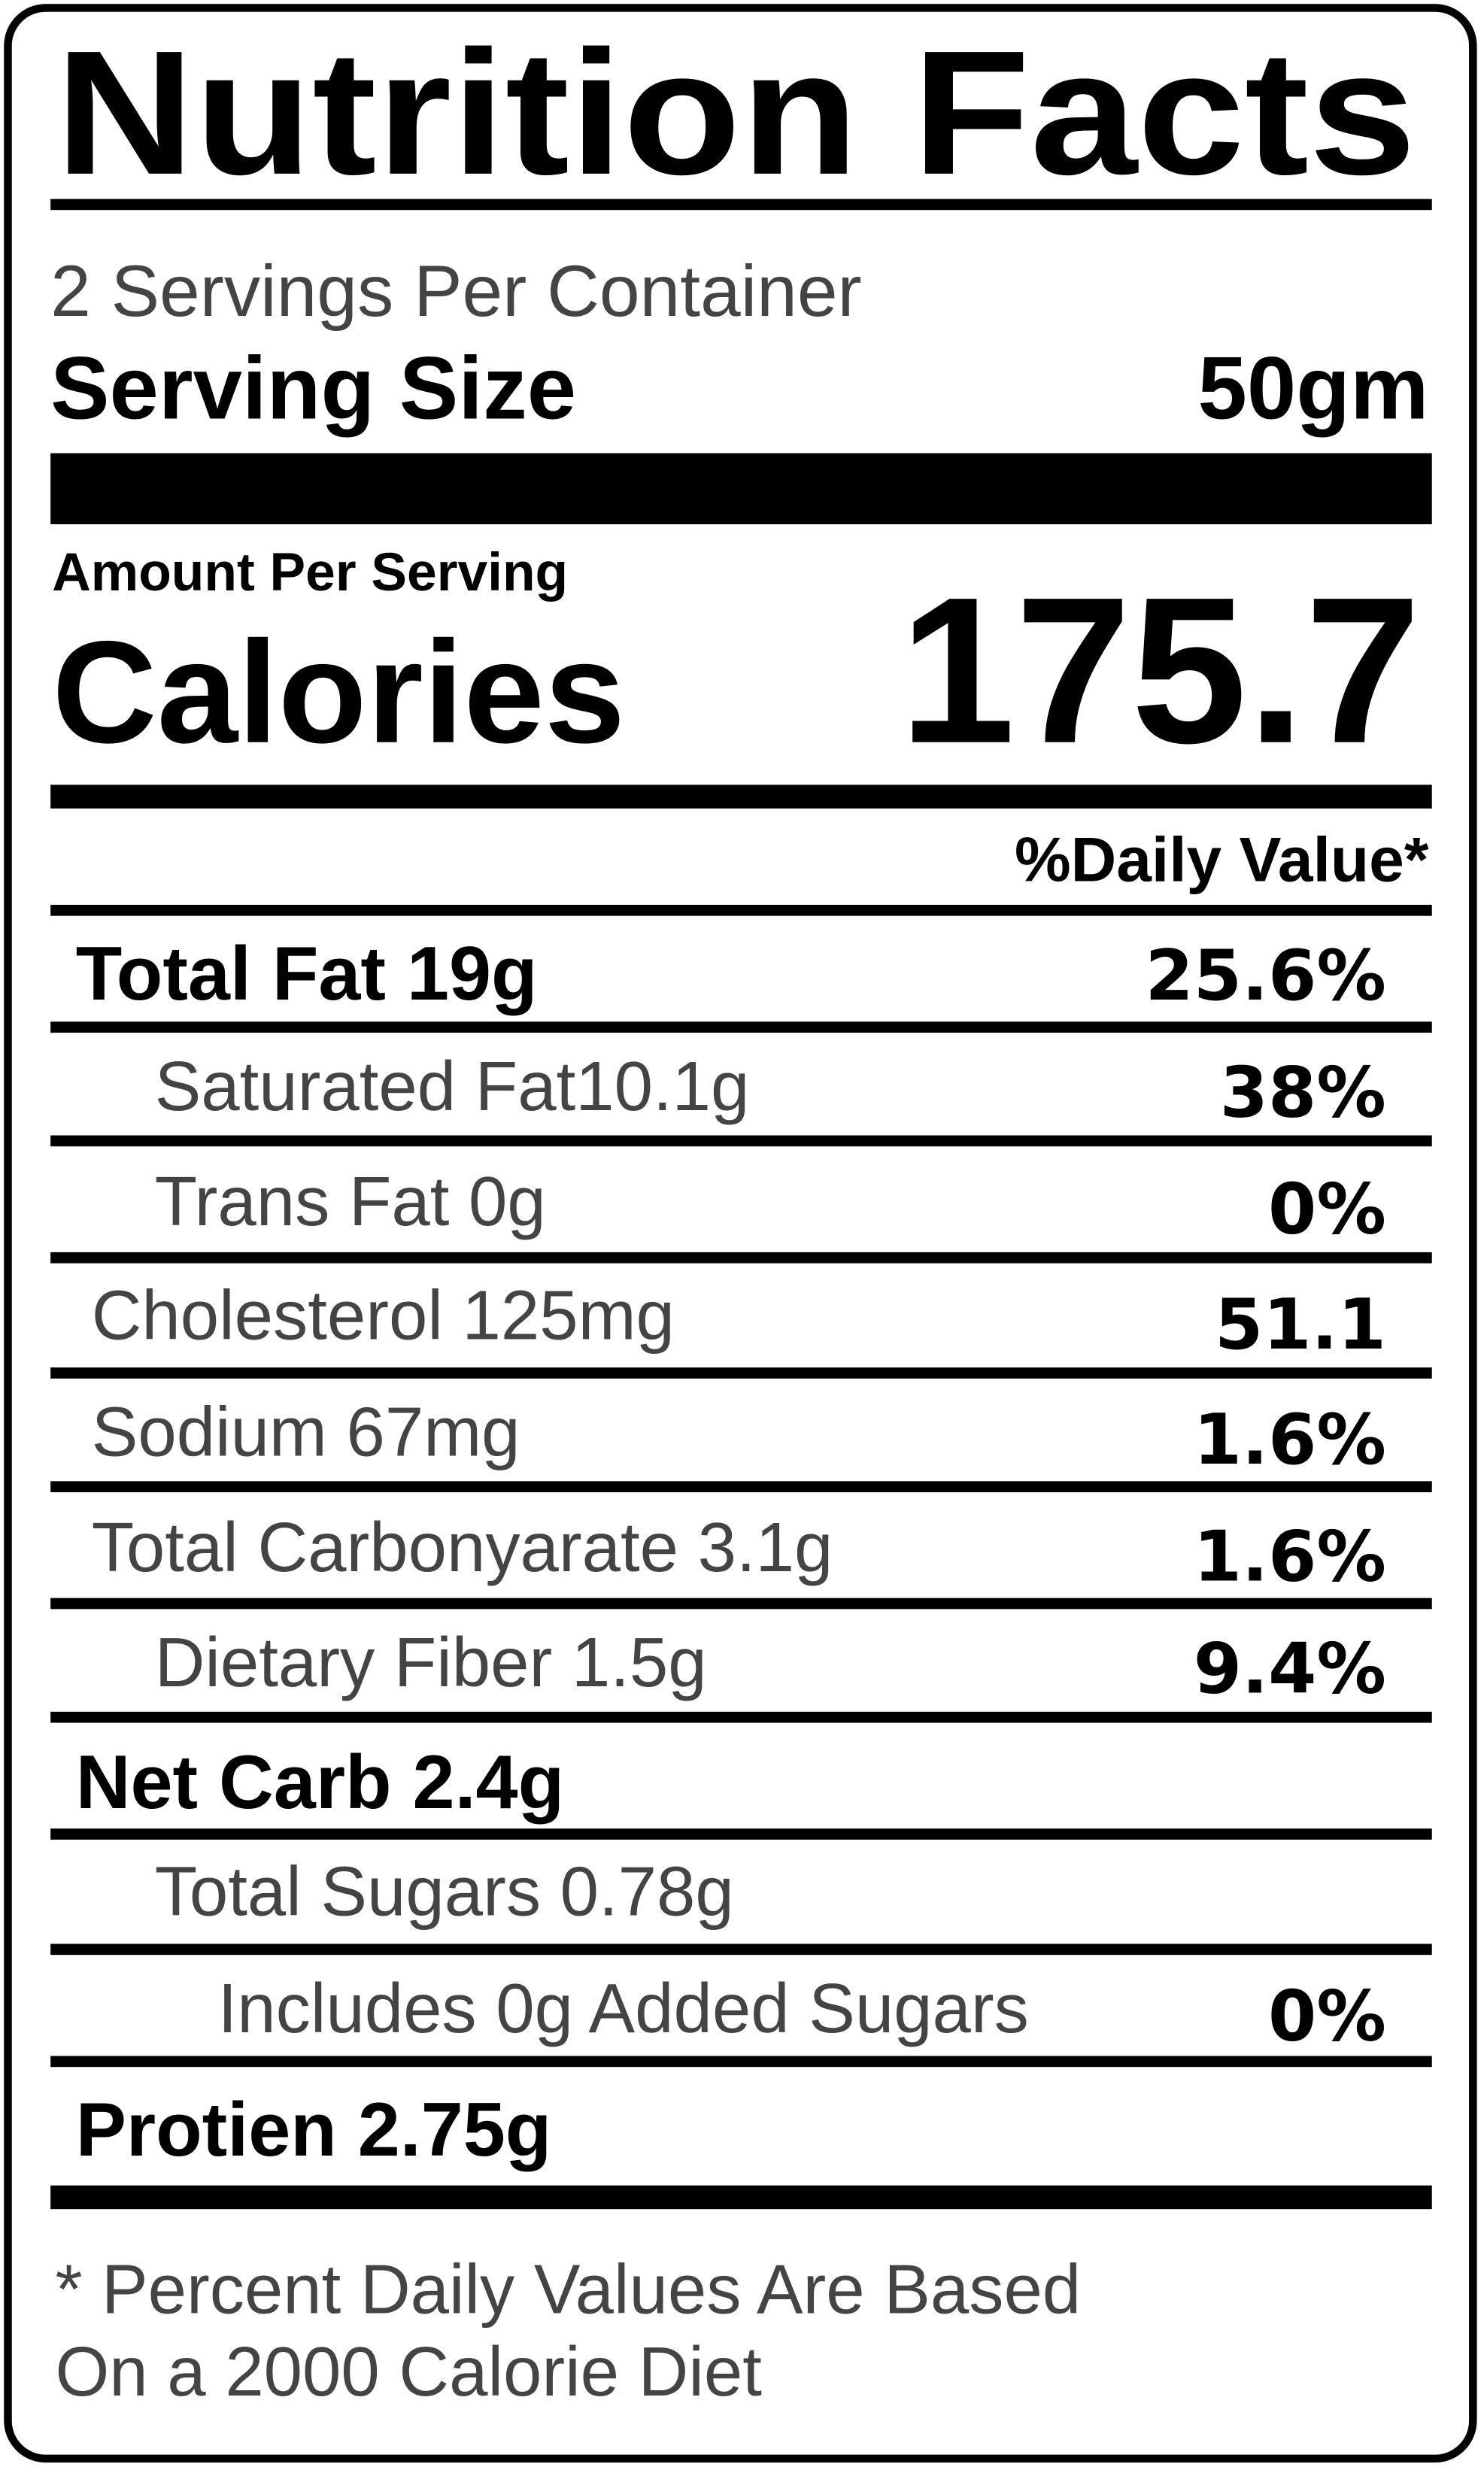 Image resolution: width=1484 pixels, height=2476 pixels. I want to click on servings: 2 Servings Per Container, so click(456, 291).